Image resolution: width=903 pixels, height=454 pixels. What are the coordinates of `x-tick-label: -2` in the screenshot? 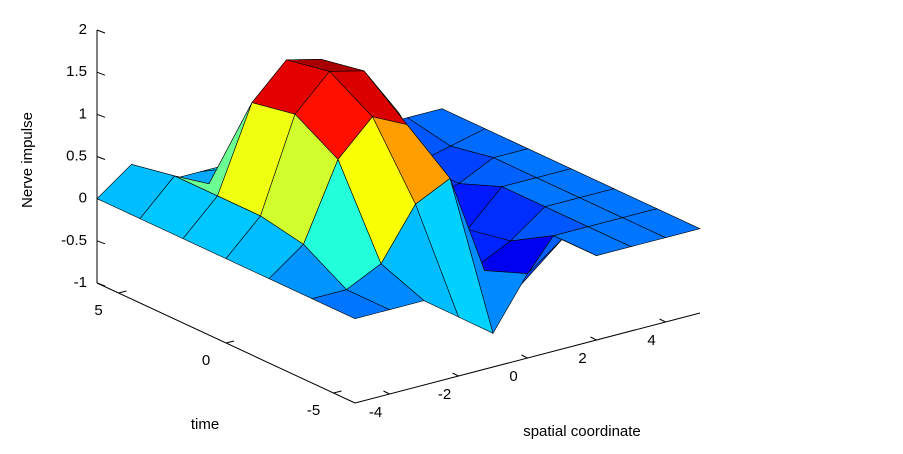 It's located at (444, 394).